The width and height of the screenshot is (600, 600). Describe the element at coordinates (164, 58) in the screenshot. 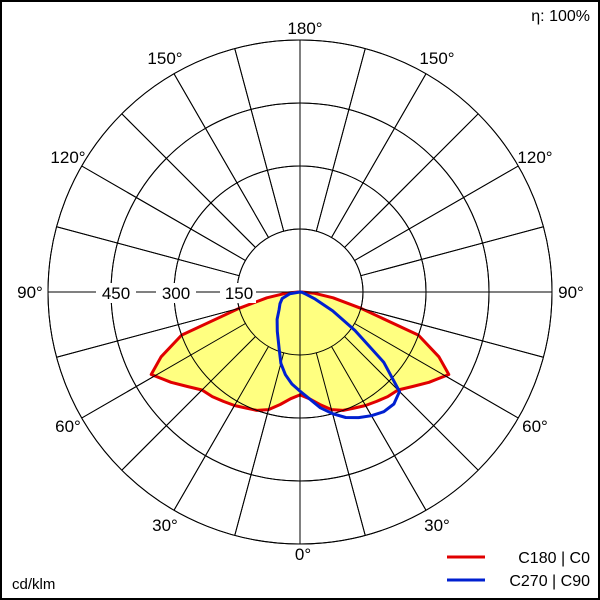

I see `angle-label-150-left: 150°` at that location.